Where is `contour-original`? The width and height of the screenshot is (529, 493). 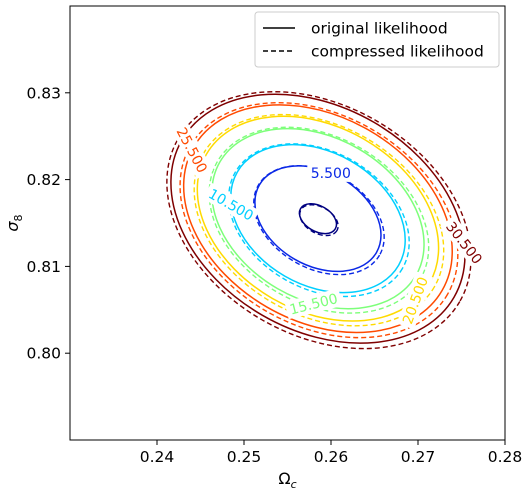 contour-original is located at coordinates (318, 218).